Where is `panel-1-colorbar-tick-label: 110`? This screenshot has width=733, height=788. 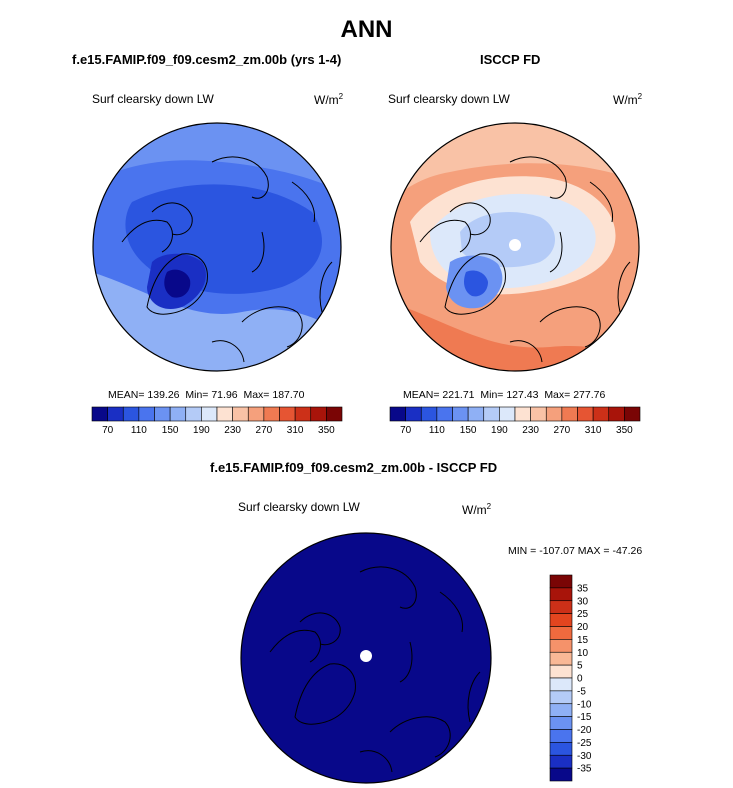 panel-1-colorbar-tick-label: 110 is located at coordinates (139, 430).